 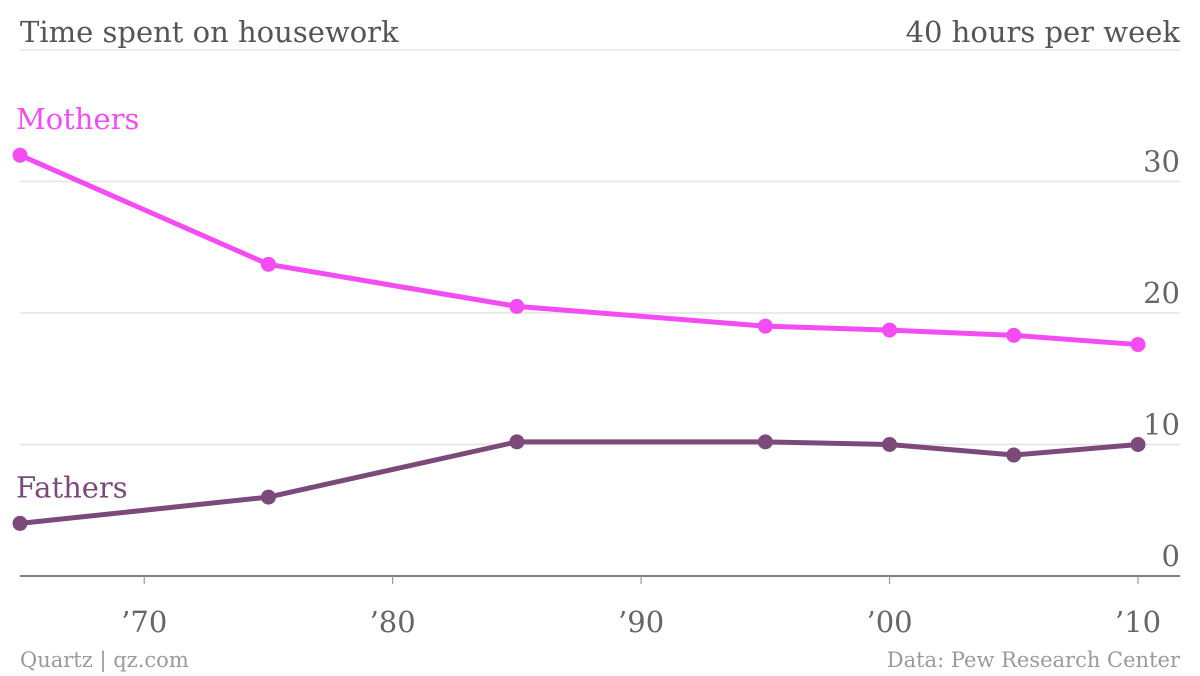 What do you see at coordinates (1161, 425) in the screenshot?
I see `y-tick-label: 10` at bounding box center [1161, 425].